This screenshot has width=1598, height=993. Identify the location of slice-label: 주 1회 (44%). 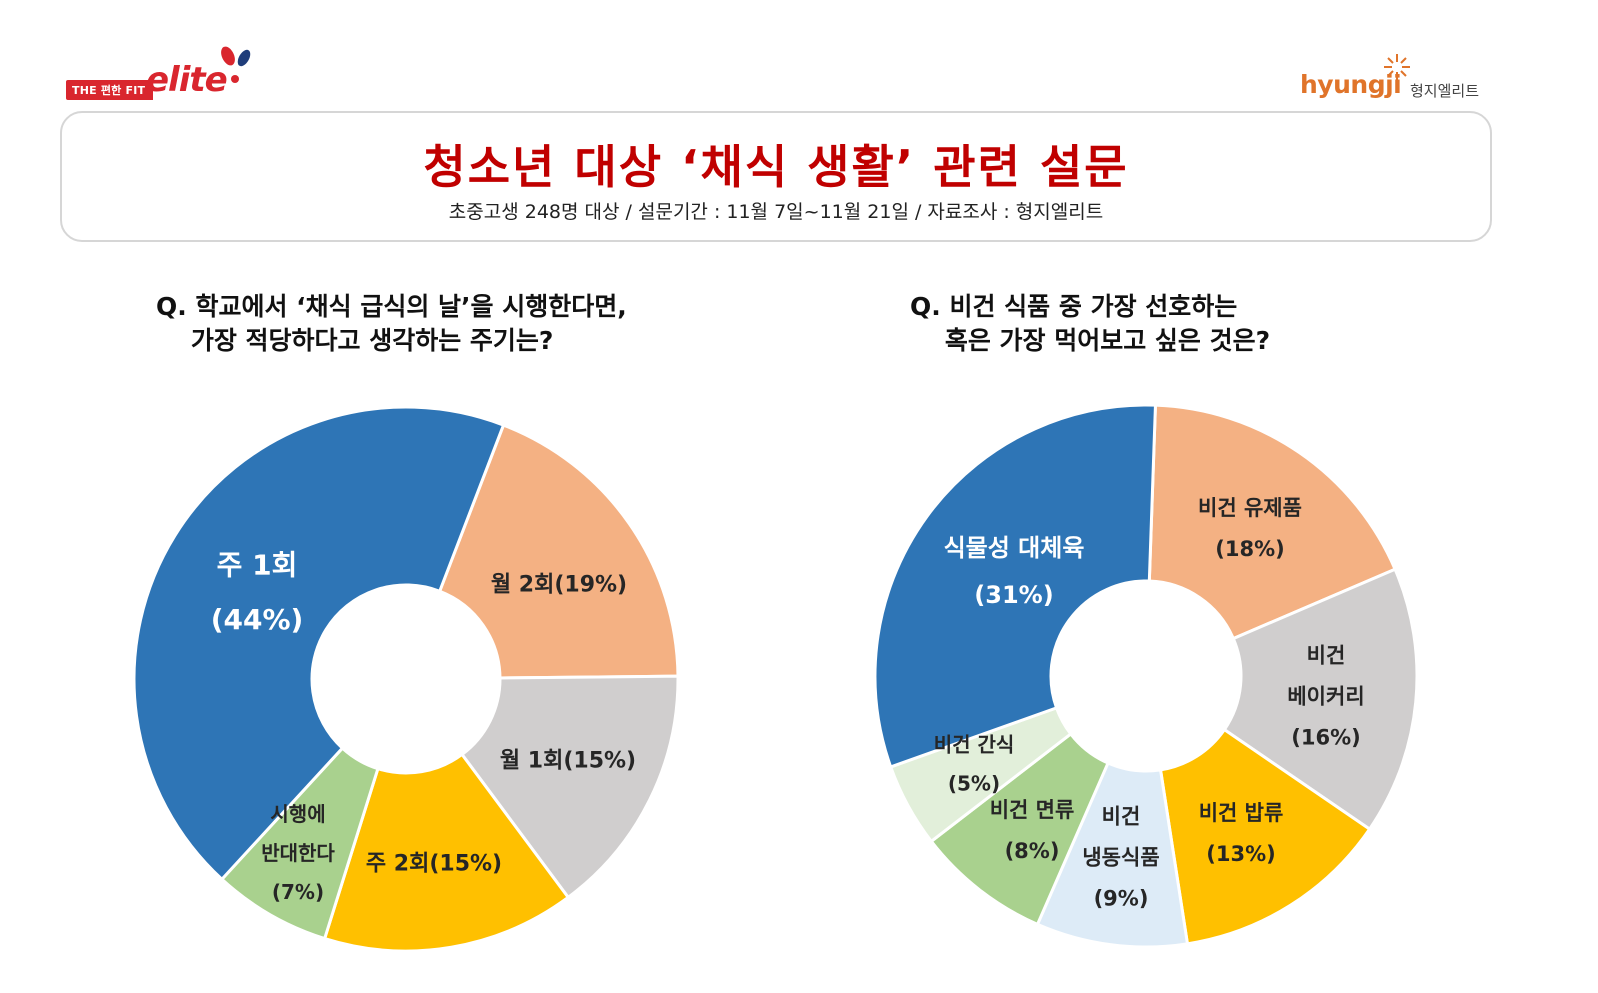
(257, 593).